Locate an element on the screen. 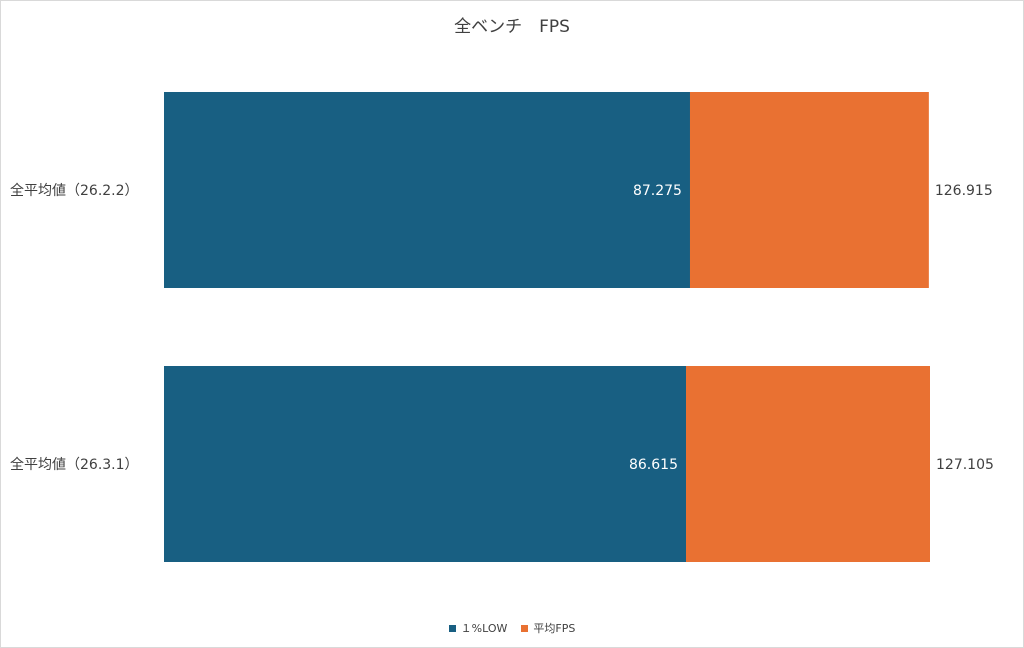 This screenshot has height=648, width=1024. category-label: 全平均値（26.3.1） is located at coordinates (74, 464).